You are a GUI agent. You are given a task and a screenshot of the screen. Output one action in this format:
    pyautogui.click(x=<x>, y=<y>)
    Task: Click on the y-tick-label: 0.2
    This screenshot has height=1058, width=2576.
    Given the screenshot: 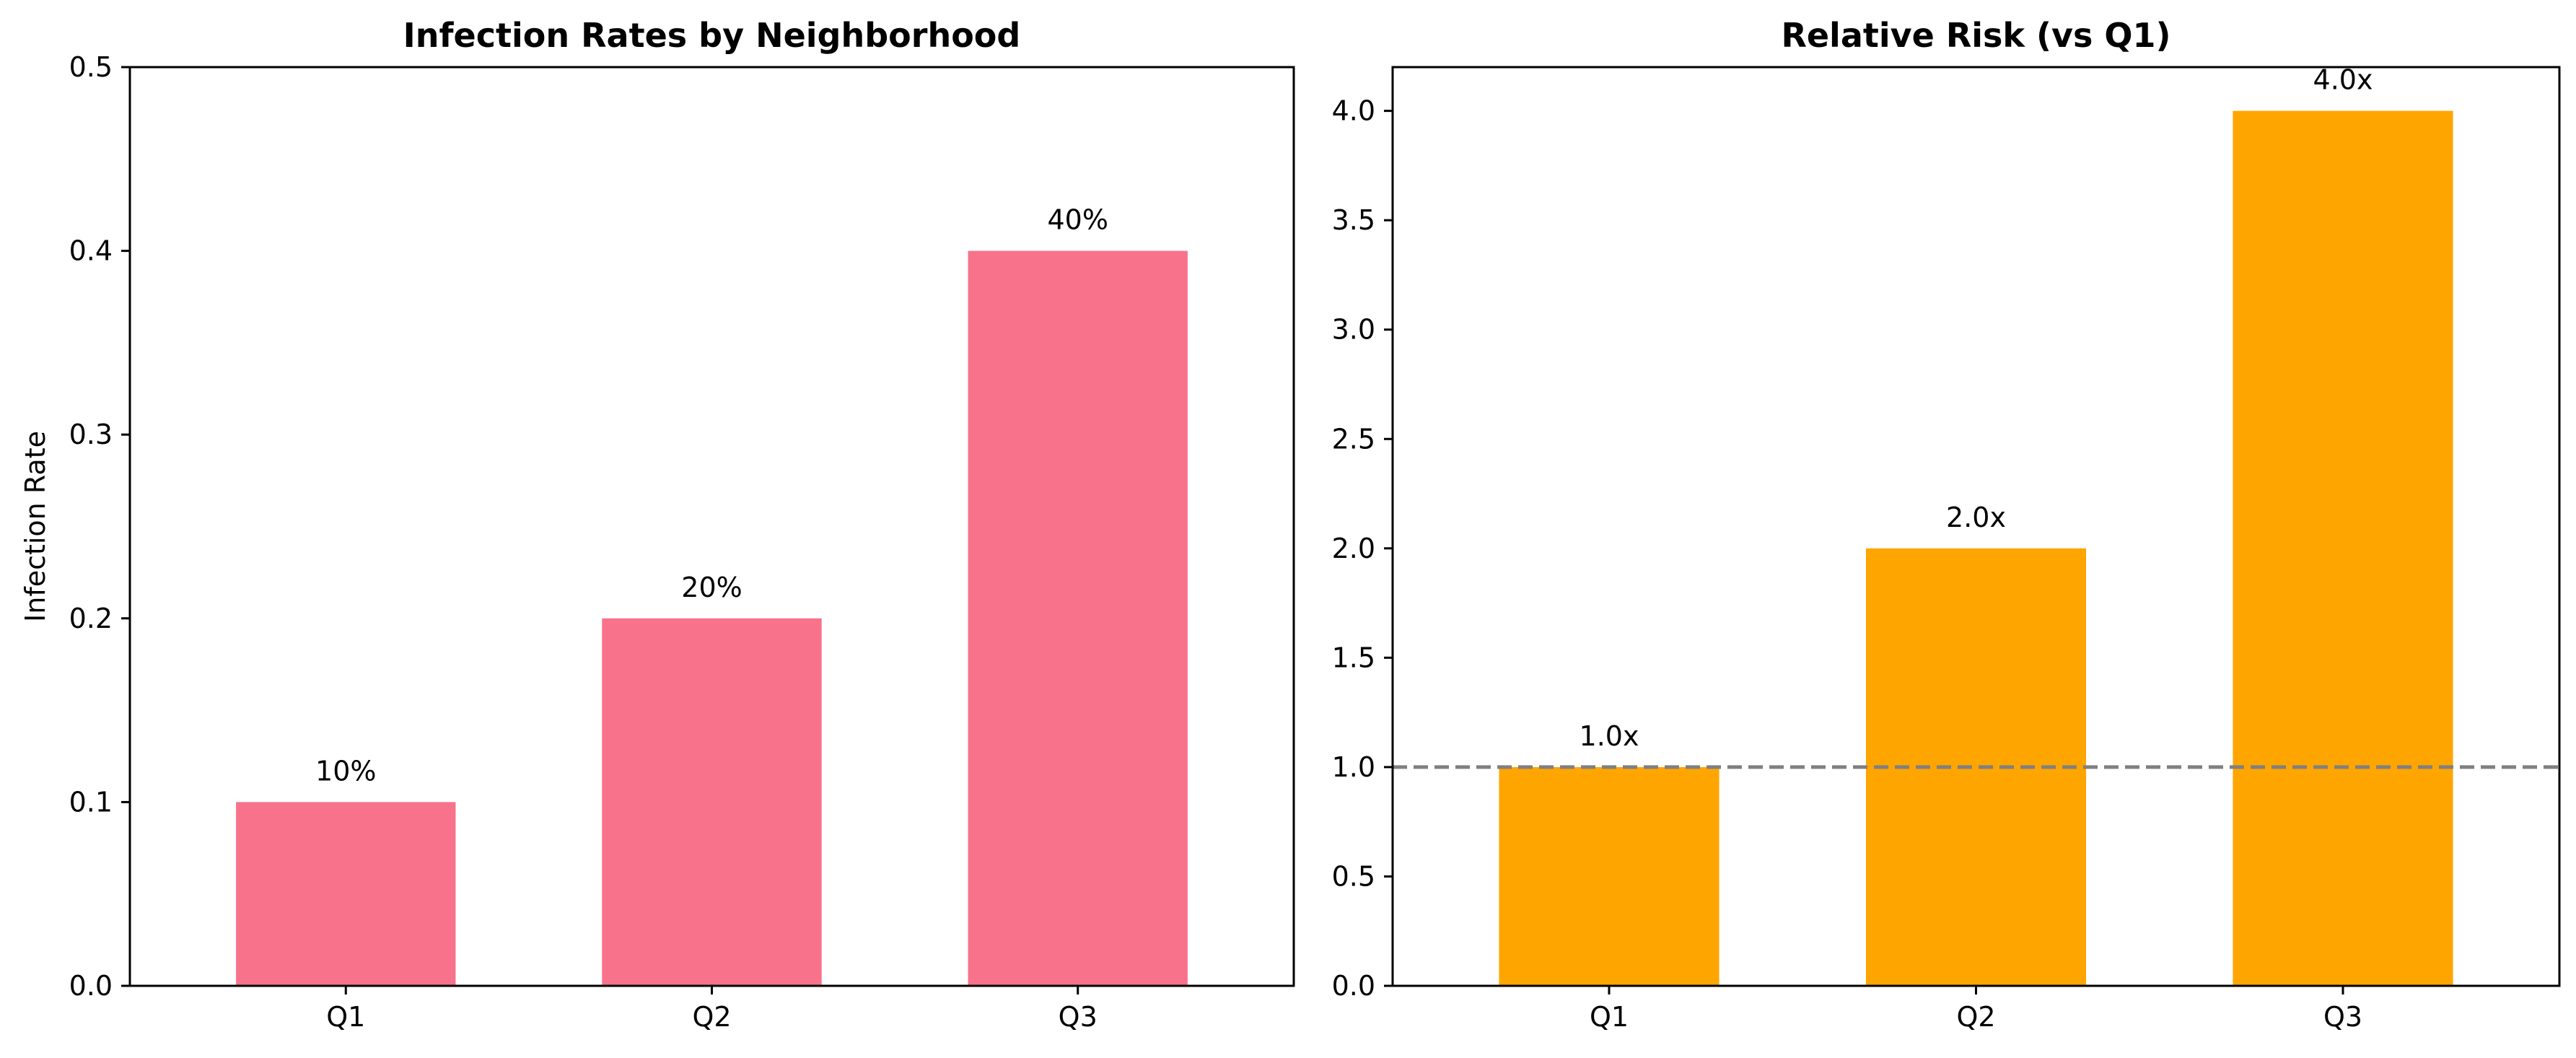 What is the action you would take?
    pyautogui.click(x=91, y=618)
    